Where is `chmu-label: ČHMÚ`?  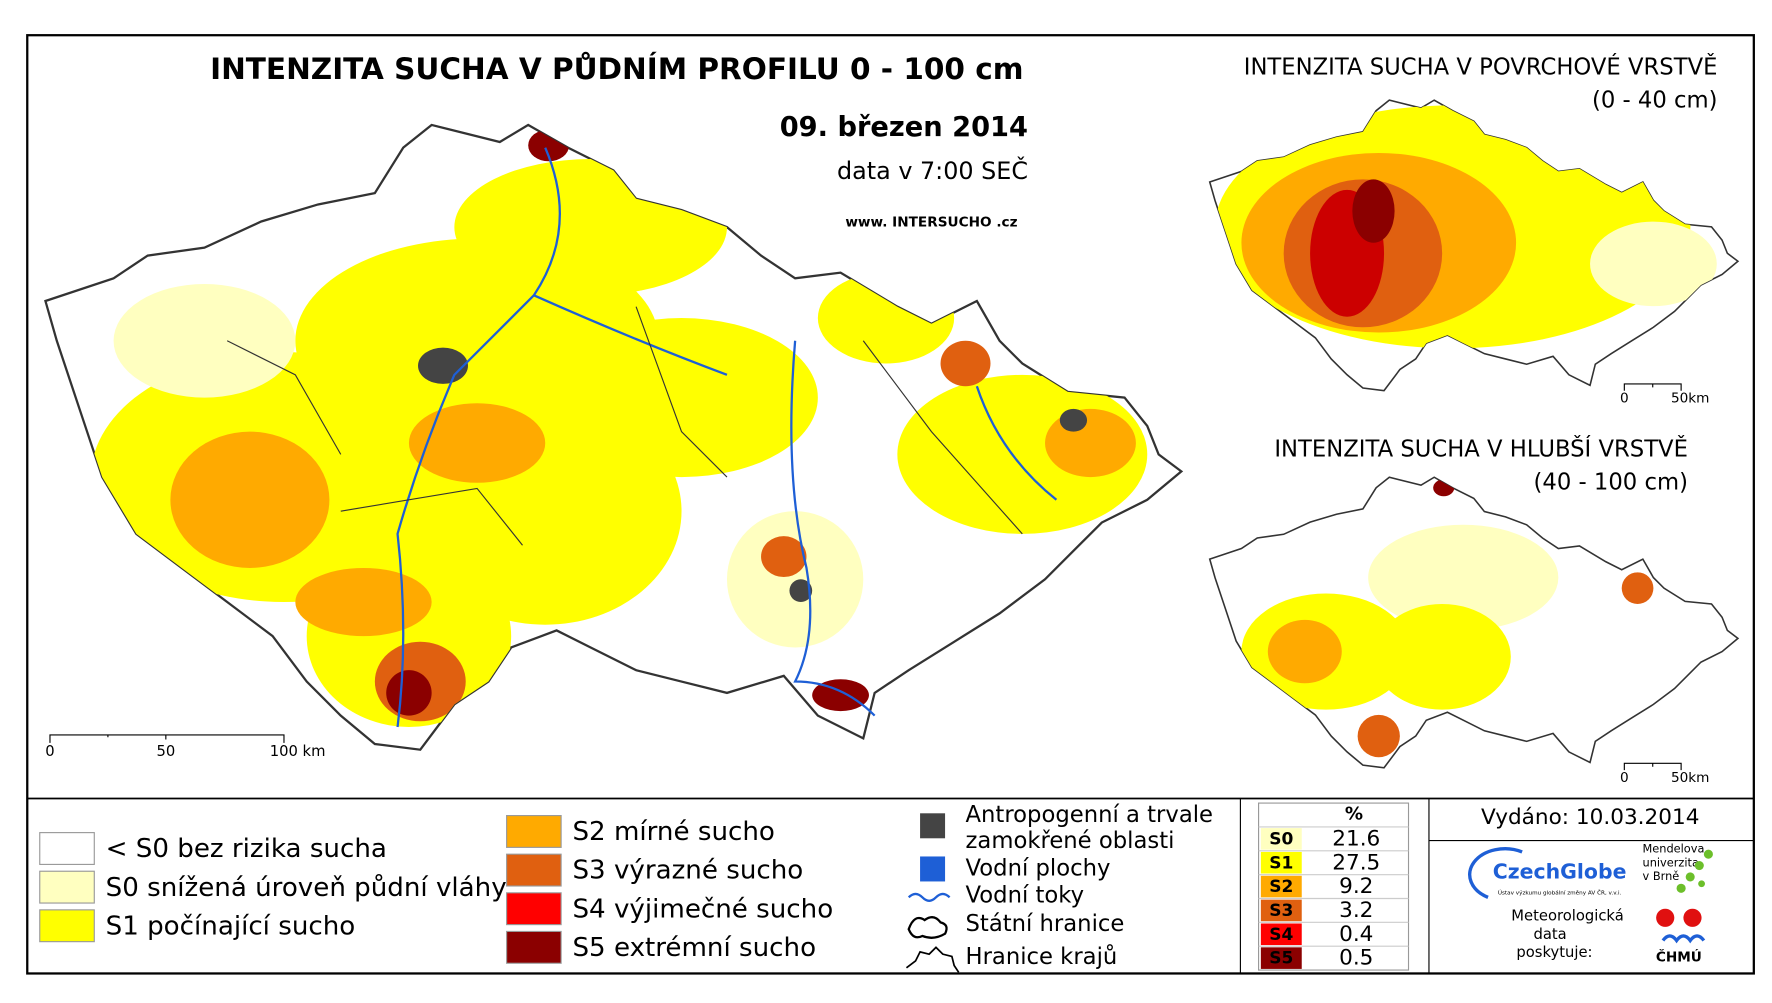 chmu-label: ČHMÚ is located at coordinates (1679, 957).